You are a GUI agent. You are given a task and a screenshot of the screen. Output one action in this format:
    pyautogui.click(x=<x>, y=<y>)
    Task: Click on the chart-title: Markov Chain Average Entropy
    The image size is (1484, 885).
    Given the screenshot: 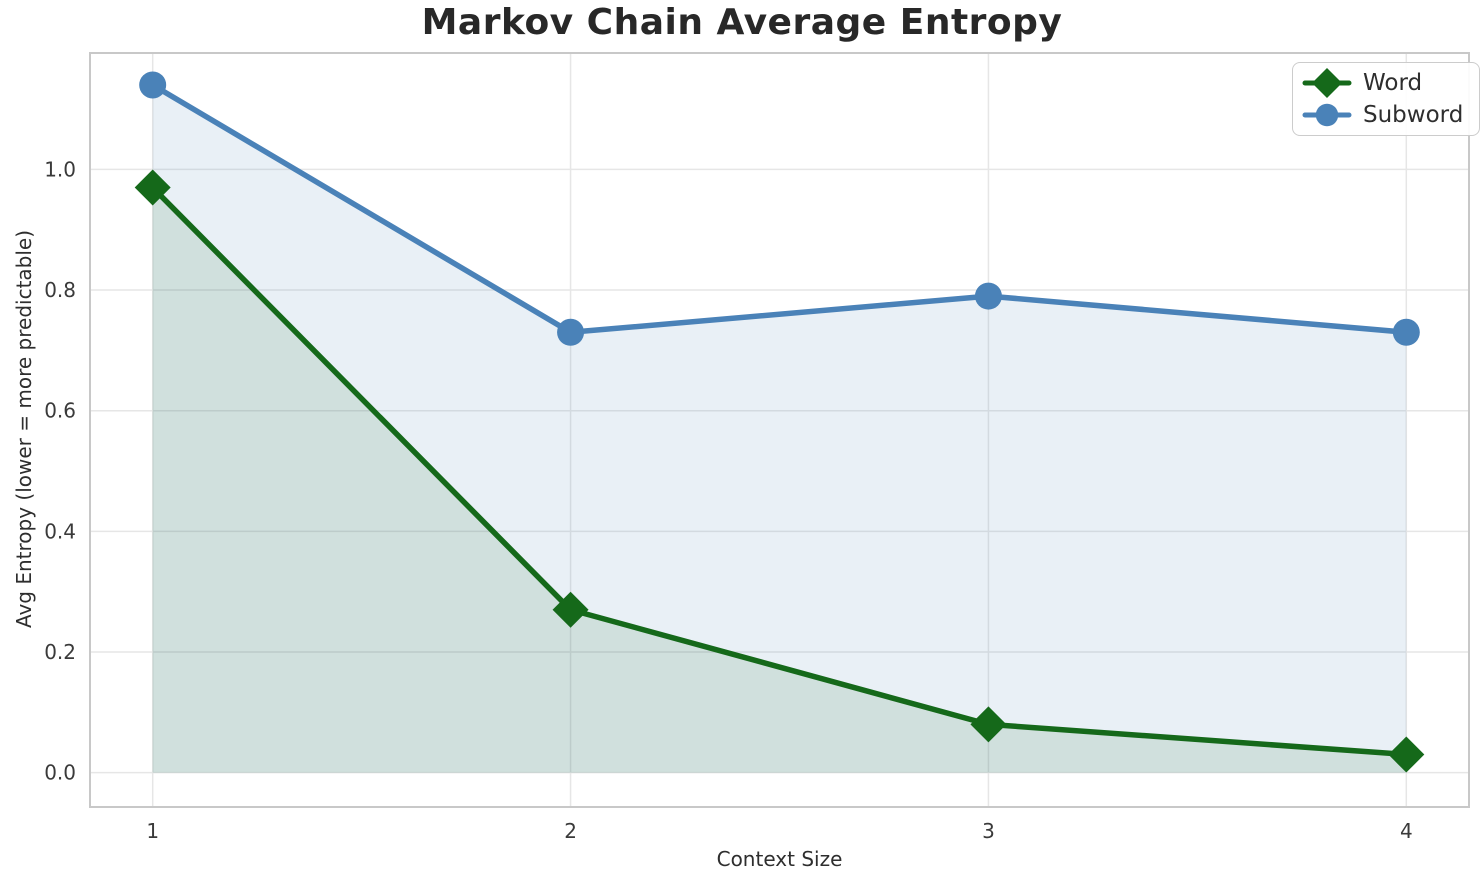 What is the action you would take?
    pyautogui.click(x=742, y=22)
    